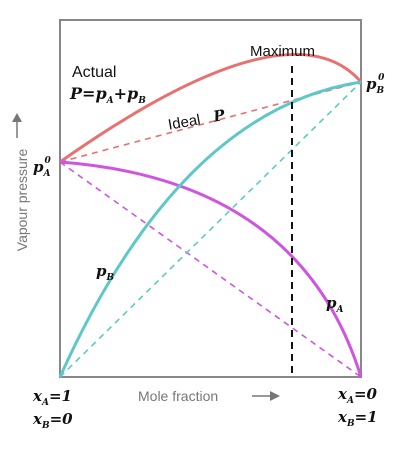  Describe the element at coordinates (94, 72) in the screenshot. I see `actual-label: Actual` at that location.